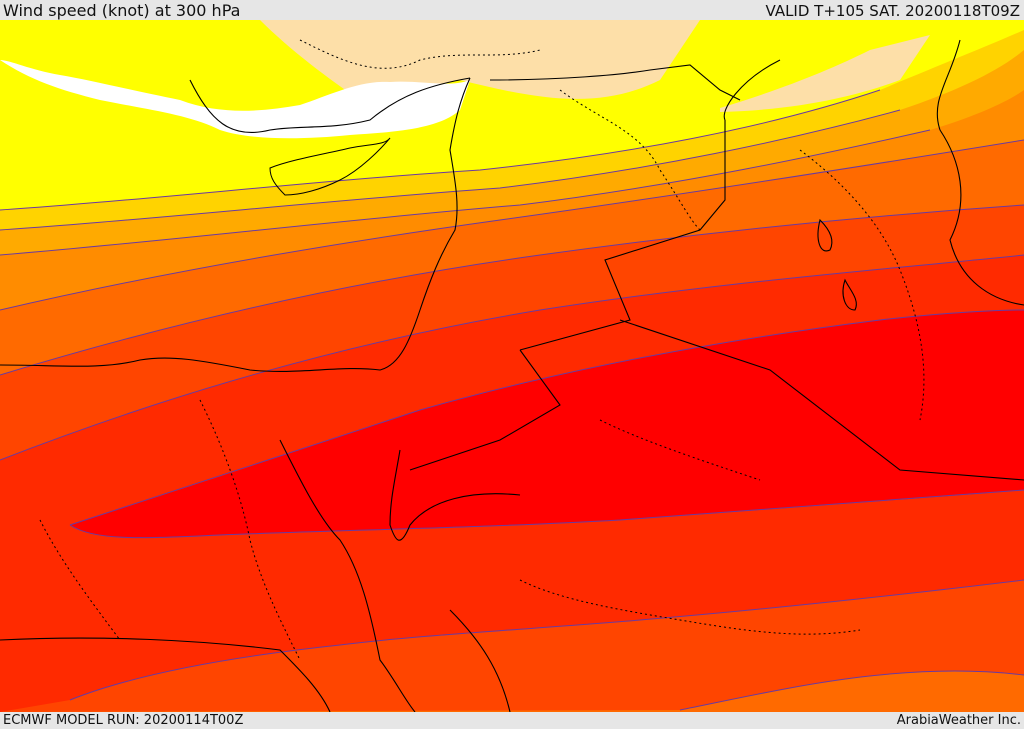 The width and height of the screenshot is (1024, 729). Describe the element at coordinates (122, 10) in the screenshot. I see `map-title: Wind speed (knot) at 300 hPa` at that location.